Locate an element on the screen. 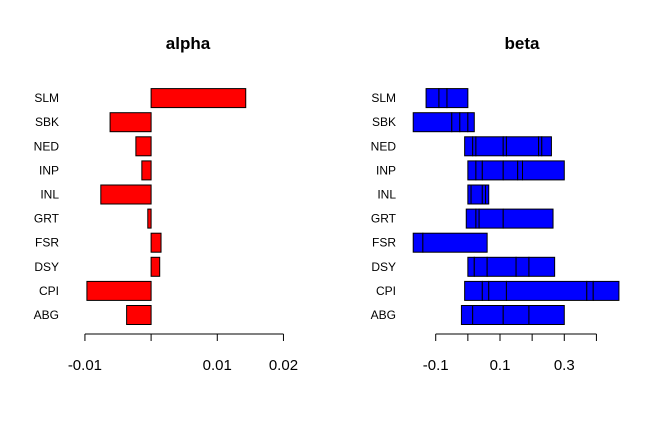  beta-category-label: NED is located at coordinates (384, 146).